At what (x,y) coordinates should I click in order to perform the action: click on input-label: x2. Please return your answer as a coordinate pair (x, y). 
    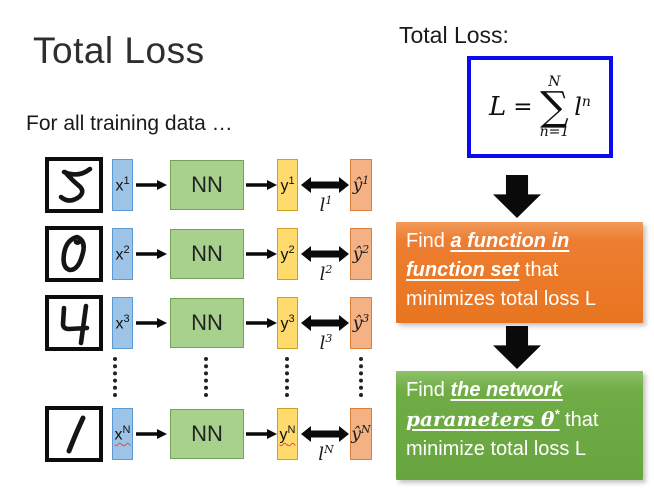
    Looking at the image, I should click on (122, 253).